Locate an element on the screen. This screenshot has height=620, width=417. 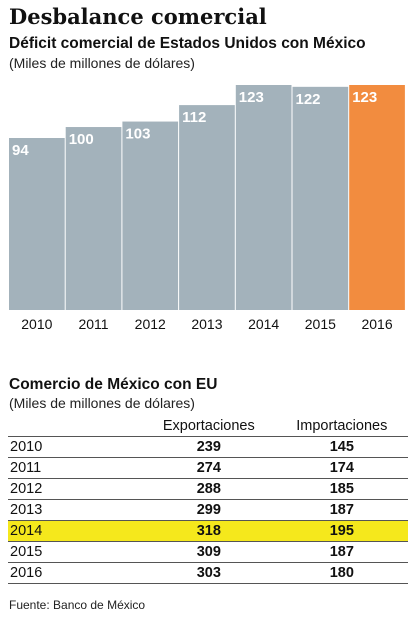
bar-value-label: 112 is located at coordinates (194, 117).